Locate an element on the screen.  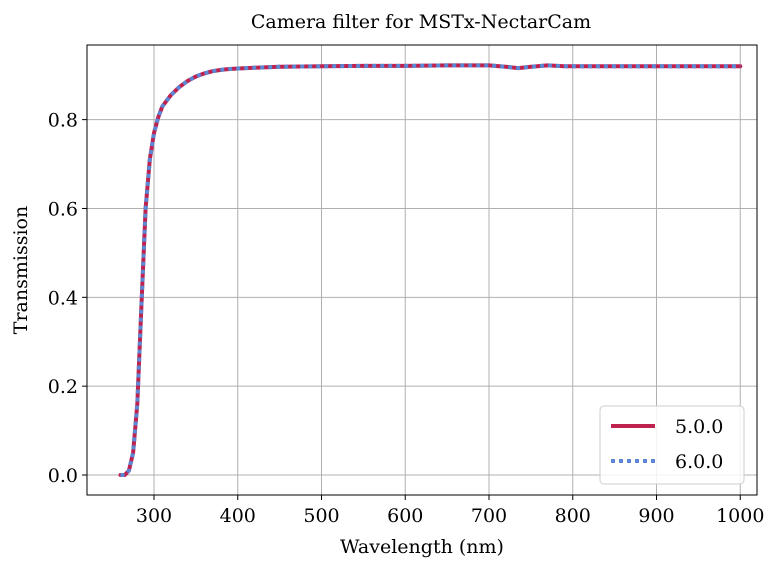
legend-label-6-0-0: 6.0.0 is located at coordinates (699, 462).